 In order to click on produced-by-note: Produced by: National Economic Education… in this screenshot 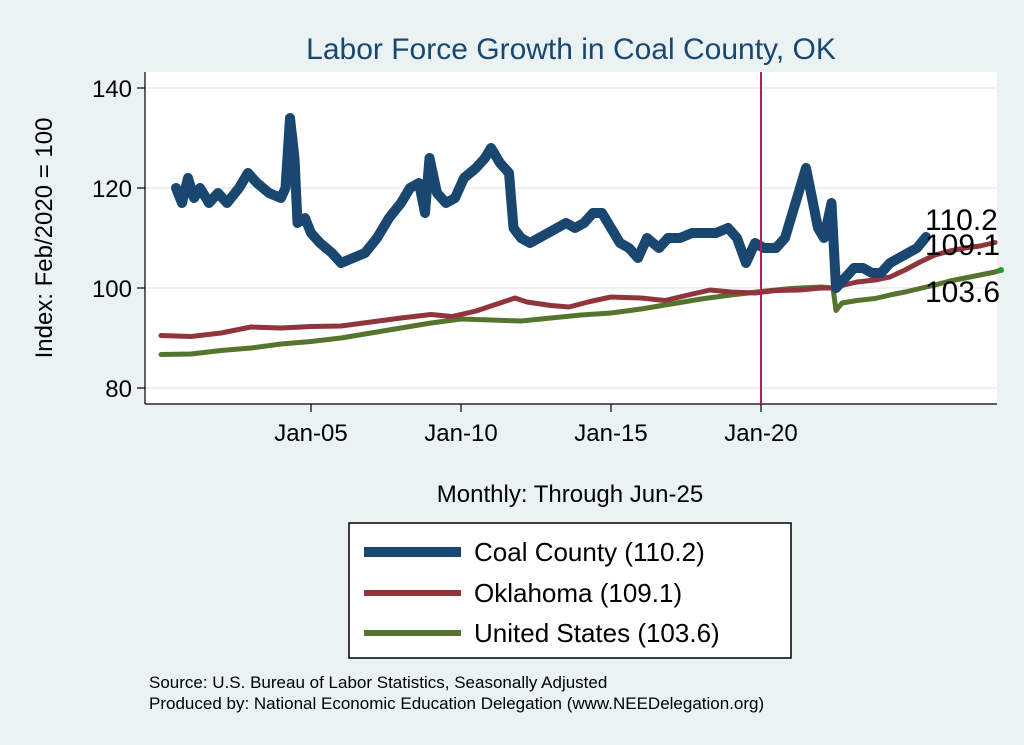, I will do `click(456, 703)`.